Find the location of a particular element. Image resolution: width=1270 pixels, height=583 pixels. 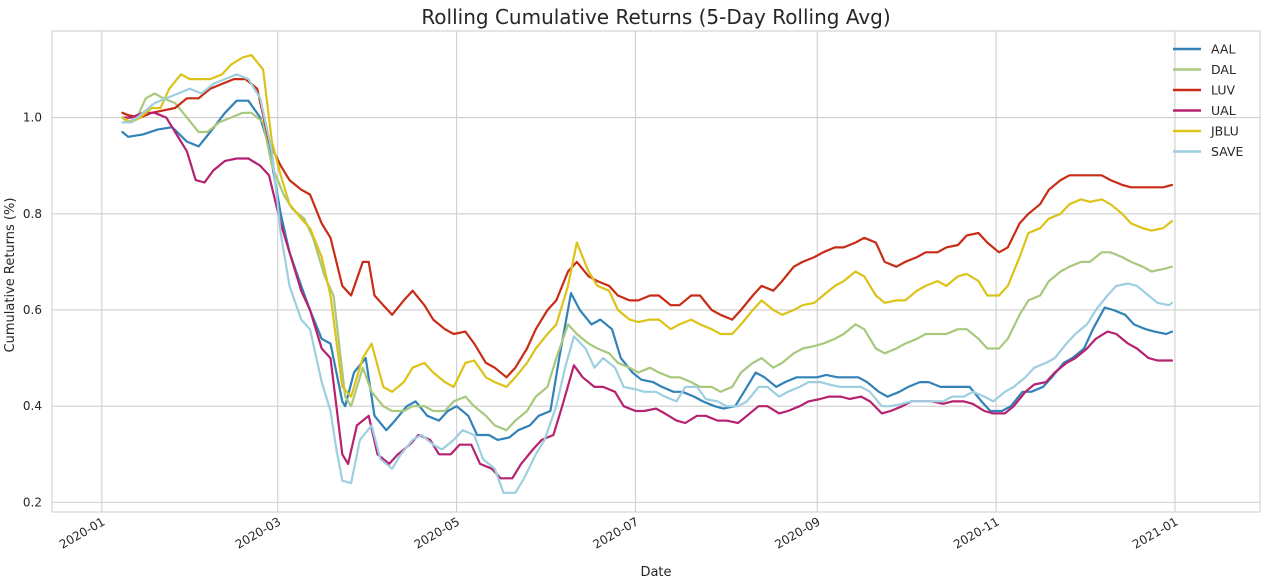

legend-item-luv: LUV is located at coordinates (1204, 90).